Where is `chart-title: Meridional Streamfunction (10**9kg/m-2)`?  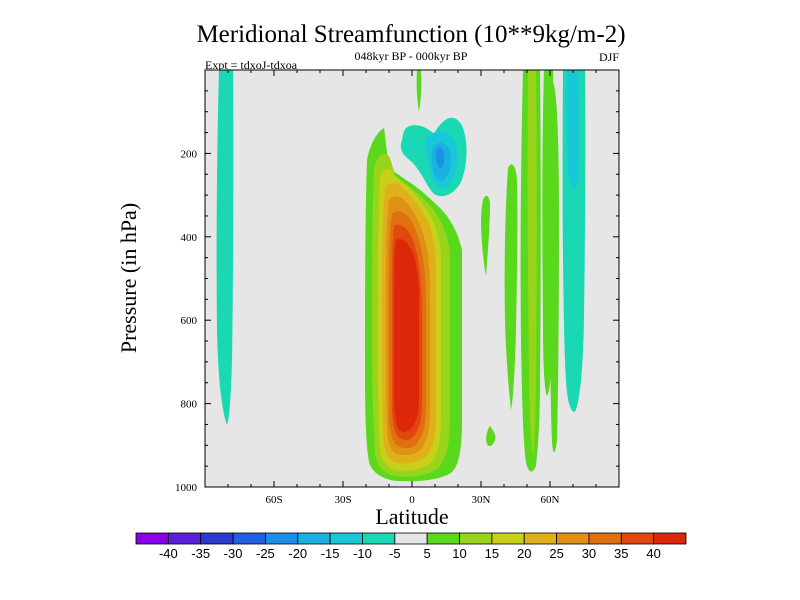
chart-title: Meridional Streamfunction (10**9kg/m-2) is located at coordinates (410, 34).